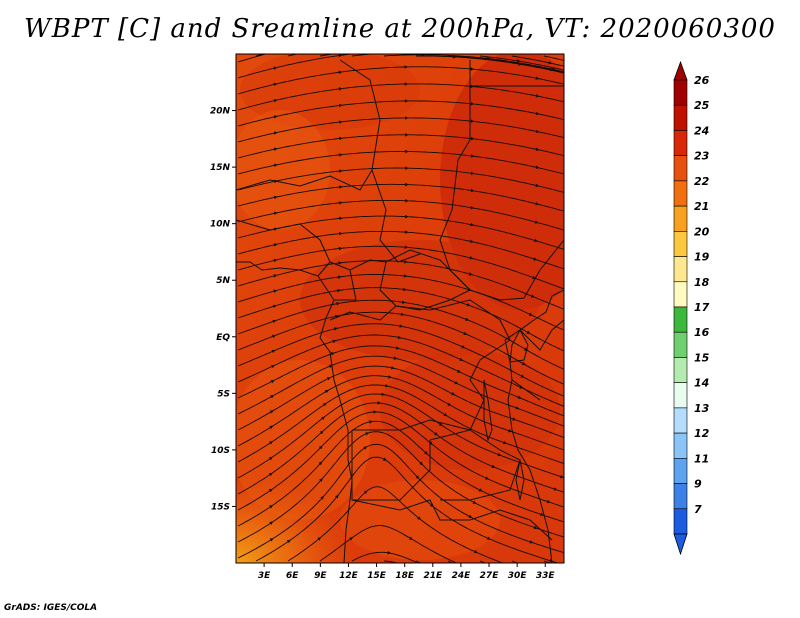 The image size is (800, 618). I want to click on border-kenya-tz, so click(537, 360).